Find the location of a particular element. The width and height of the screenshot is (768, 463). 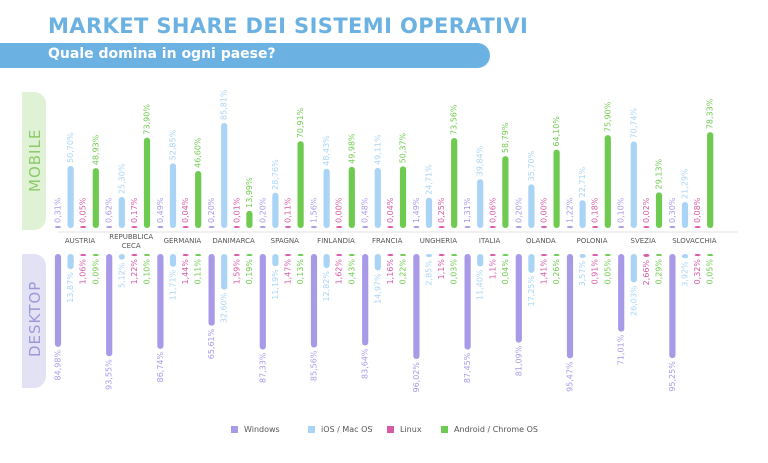

mobile-label-android-slovacchia: 78,33% is located at coordinates (710, 113).